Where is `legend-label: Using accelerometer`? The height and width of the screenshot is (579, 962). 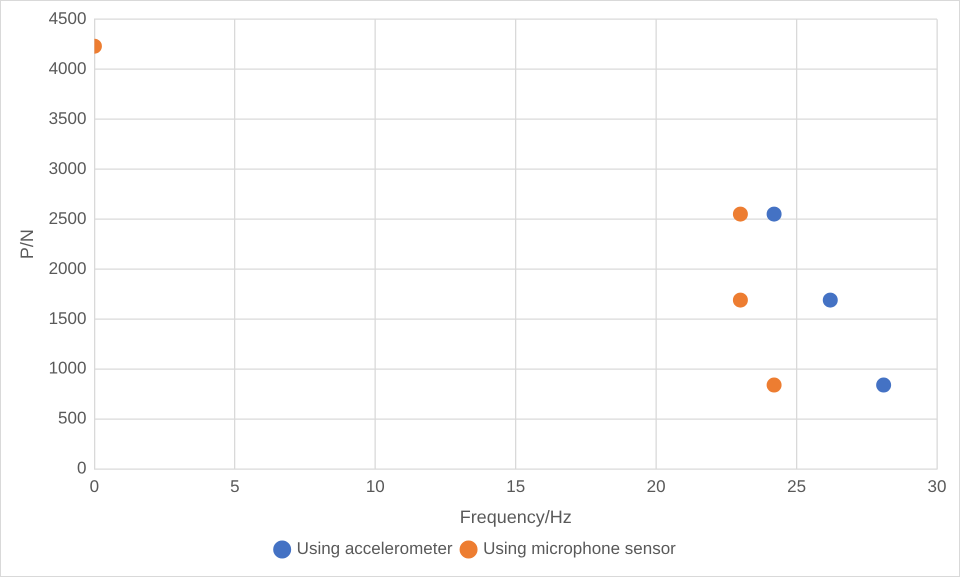 legend-label: Using accelerometer is located at coordinates (374, 548).